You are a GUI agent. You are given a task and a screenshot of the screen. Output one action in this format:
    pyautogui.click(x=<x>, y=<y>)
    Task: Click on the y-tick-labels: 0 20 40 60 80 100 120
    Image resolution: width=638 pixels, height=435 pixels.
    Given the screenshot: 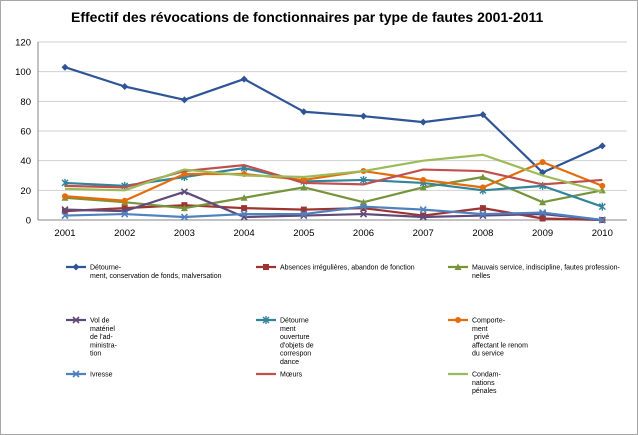 What is the action you would take?
    pyautogui.click(x=23, y=132)
    